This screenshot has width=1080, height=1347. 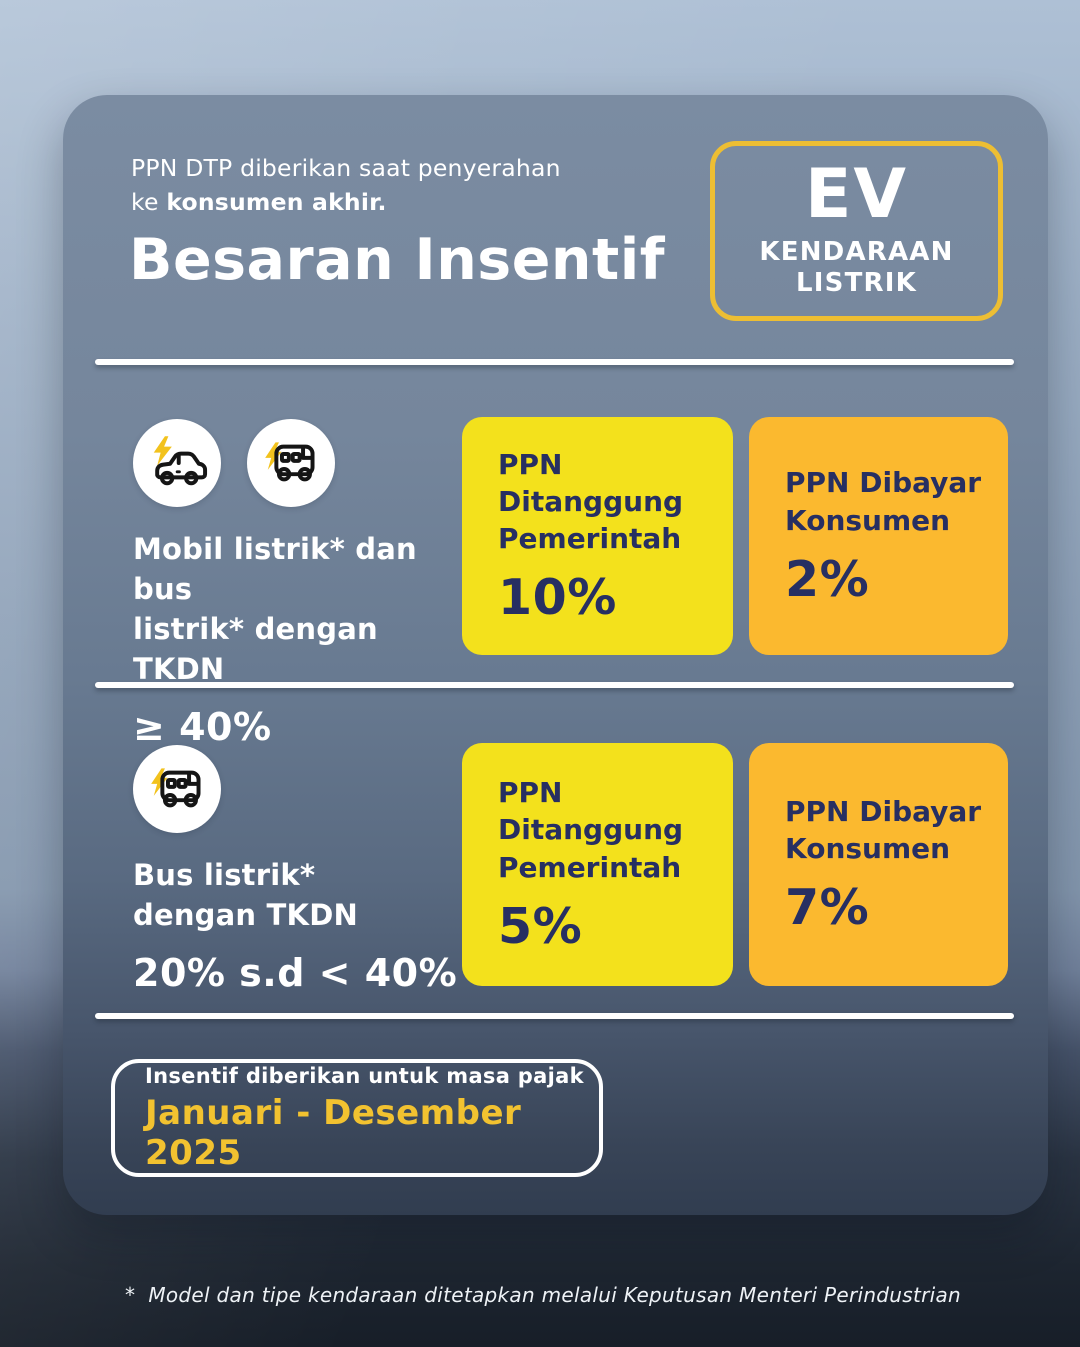 I want to click on intro-line1: PPN DTP diberikan saat penyerahan, so click(x=346, y=168).